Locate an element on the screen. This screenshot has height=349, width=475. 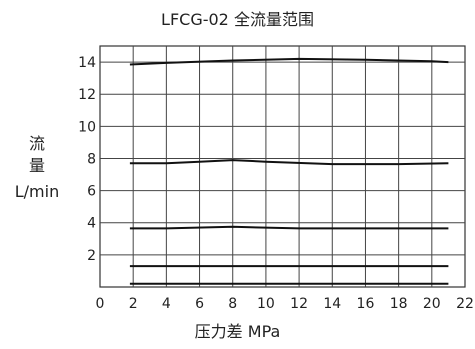
y-tick-label: 14 is located at coordinates (87, 63).